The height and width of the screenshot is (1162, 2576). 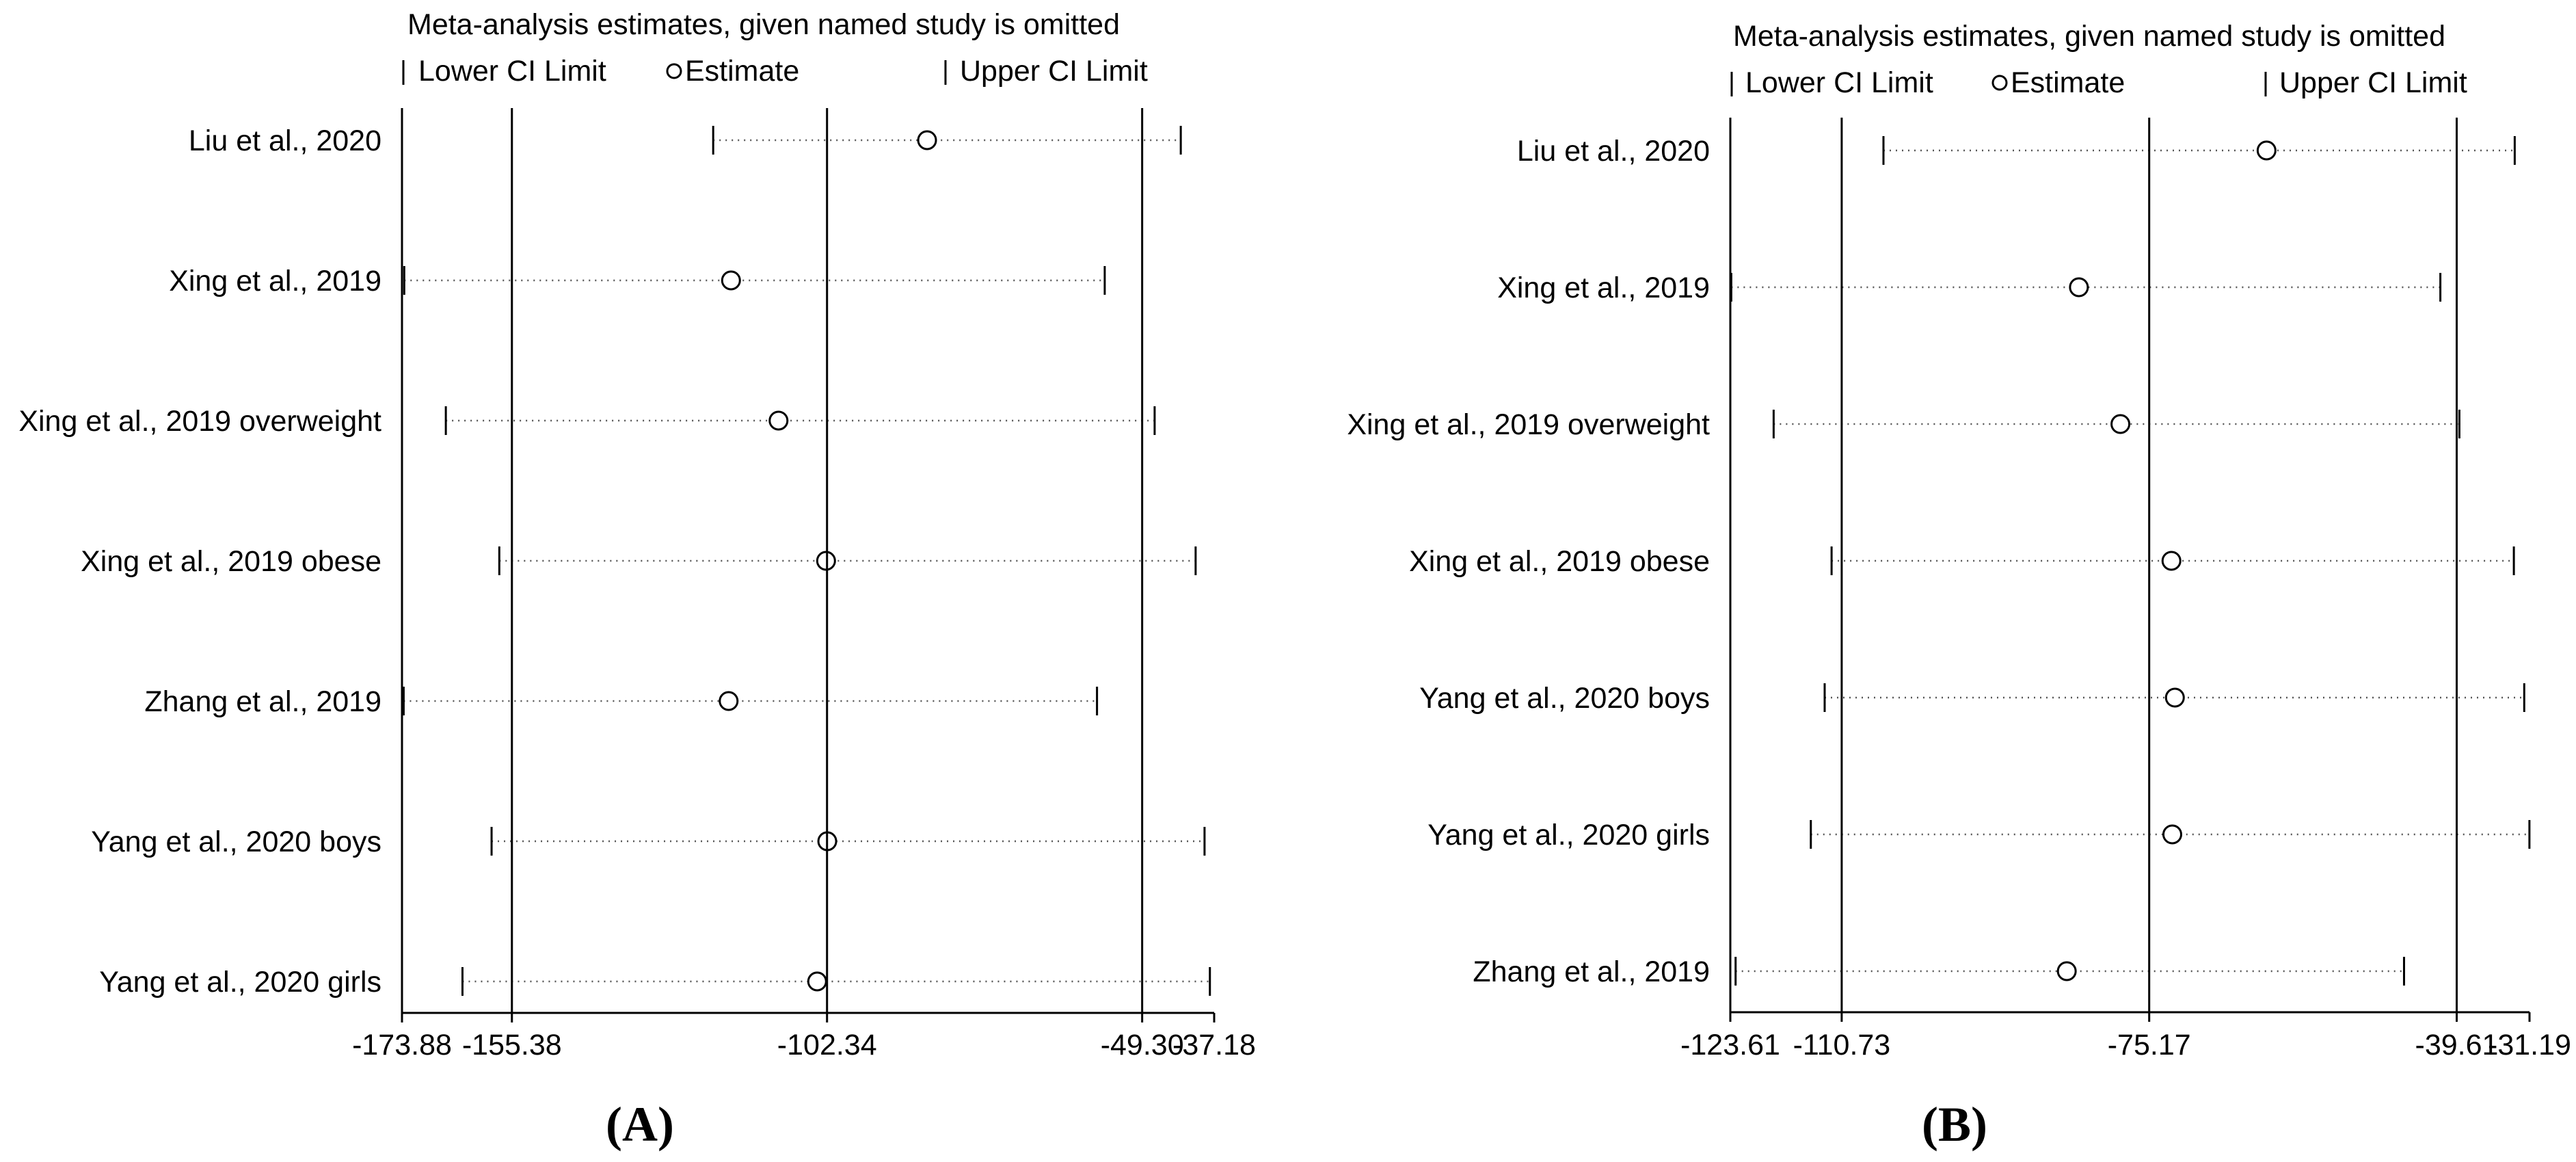 What do you see at coordinates (808, 1017) in the screenshot?
I see `panel-a-x-ticks` at bounding box center [808, 1017].